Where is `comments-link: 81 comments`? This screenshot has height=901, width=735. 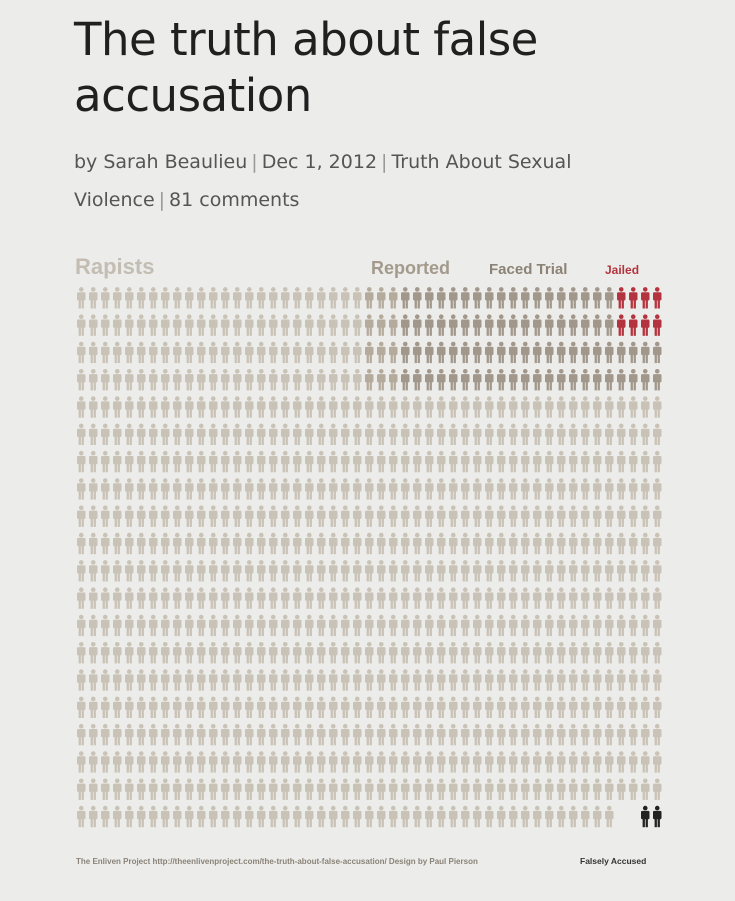 comments-link: 81 comments is located at coordinates (234, 200).